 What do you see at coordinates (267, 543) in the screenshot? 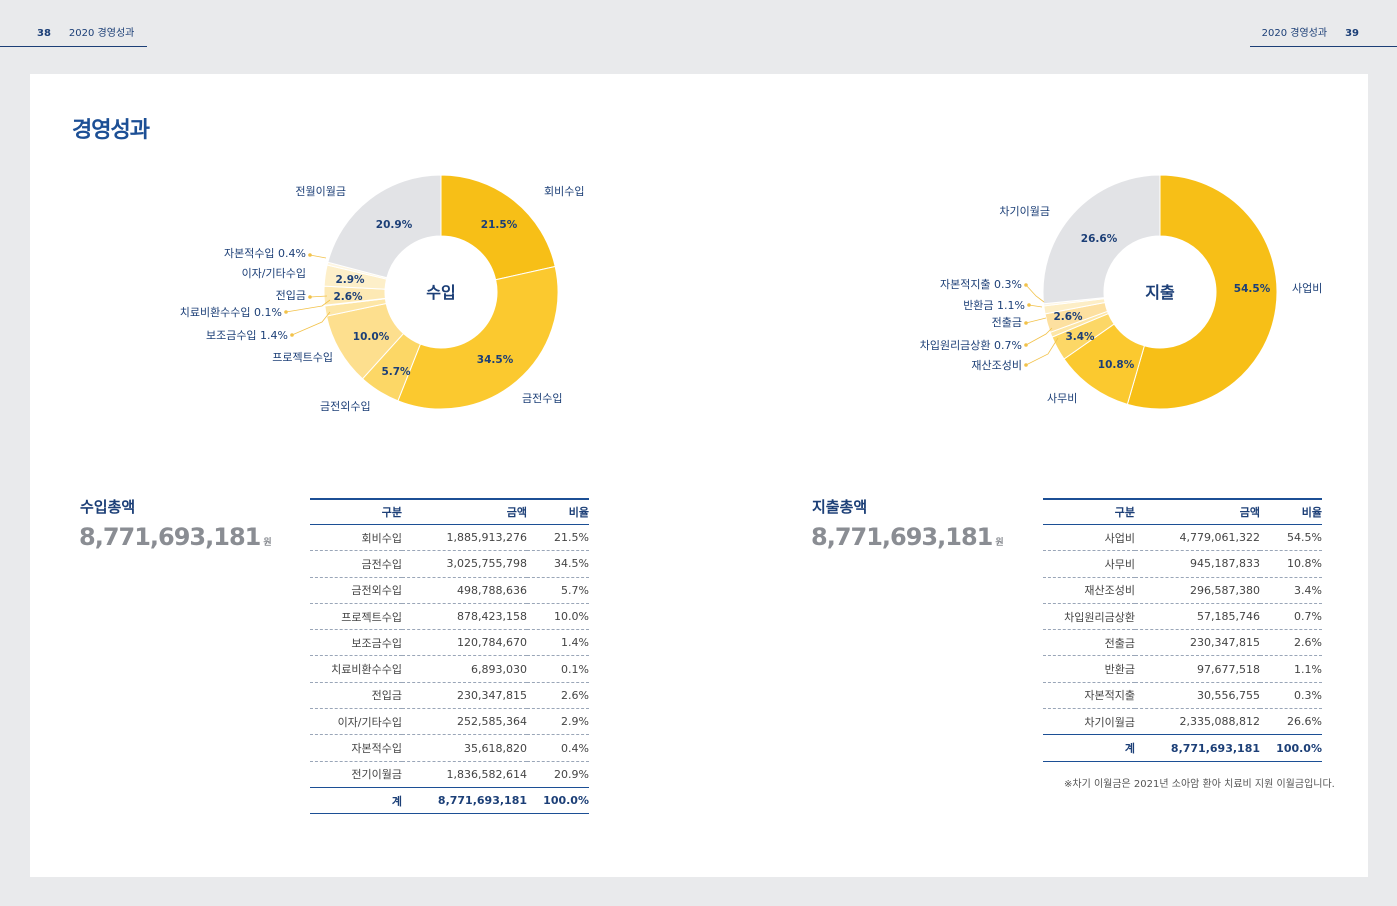
I see `income-total-unit: 원` at bounding box center [267, 543].